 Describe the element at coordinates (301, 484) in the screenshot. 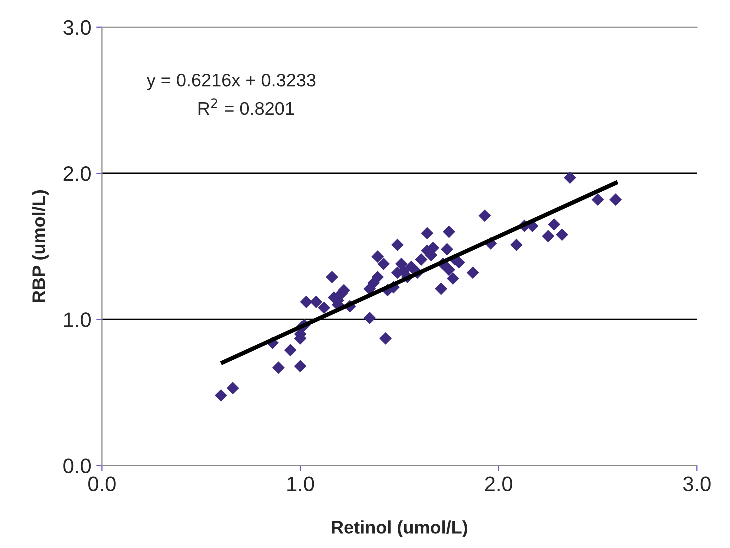

I see `x-tick-label: 1.0` at that location.